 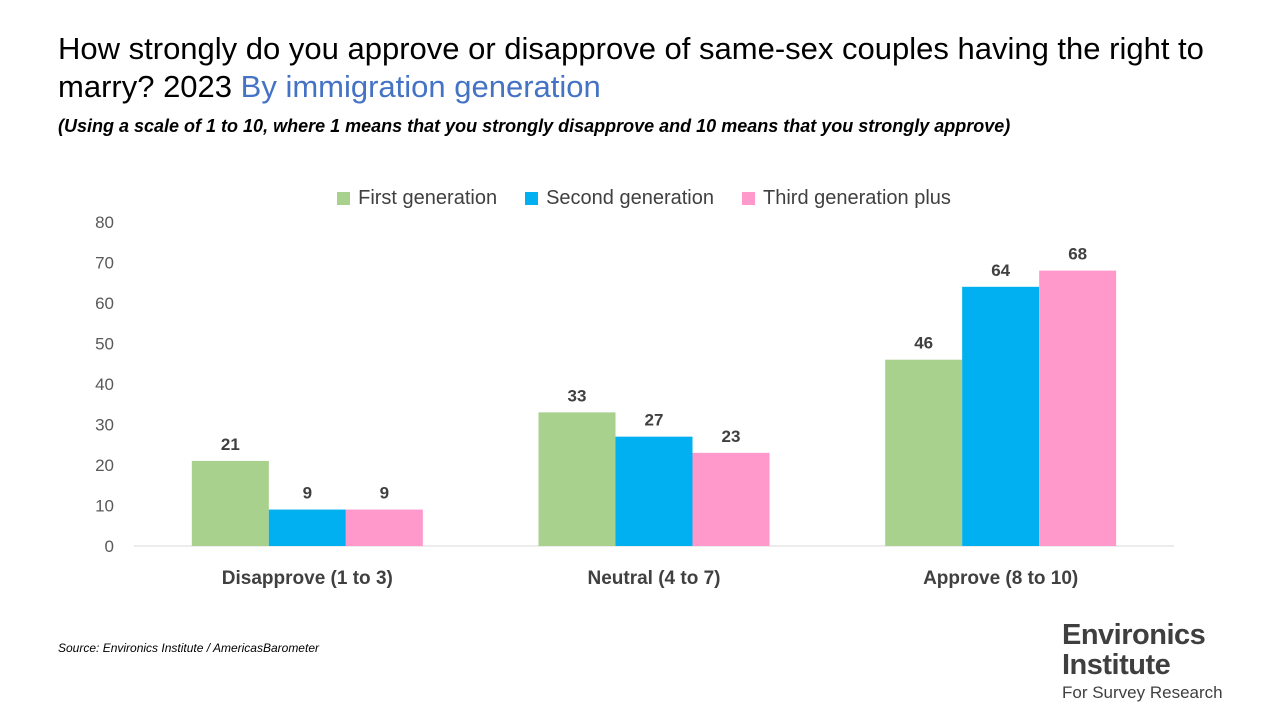 I want to click on legend-item-first: First generation, so click(x=417, y=198).